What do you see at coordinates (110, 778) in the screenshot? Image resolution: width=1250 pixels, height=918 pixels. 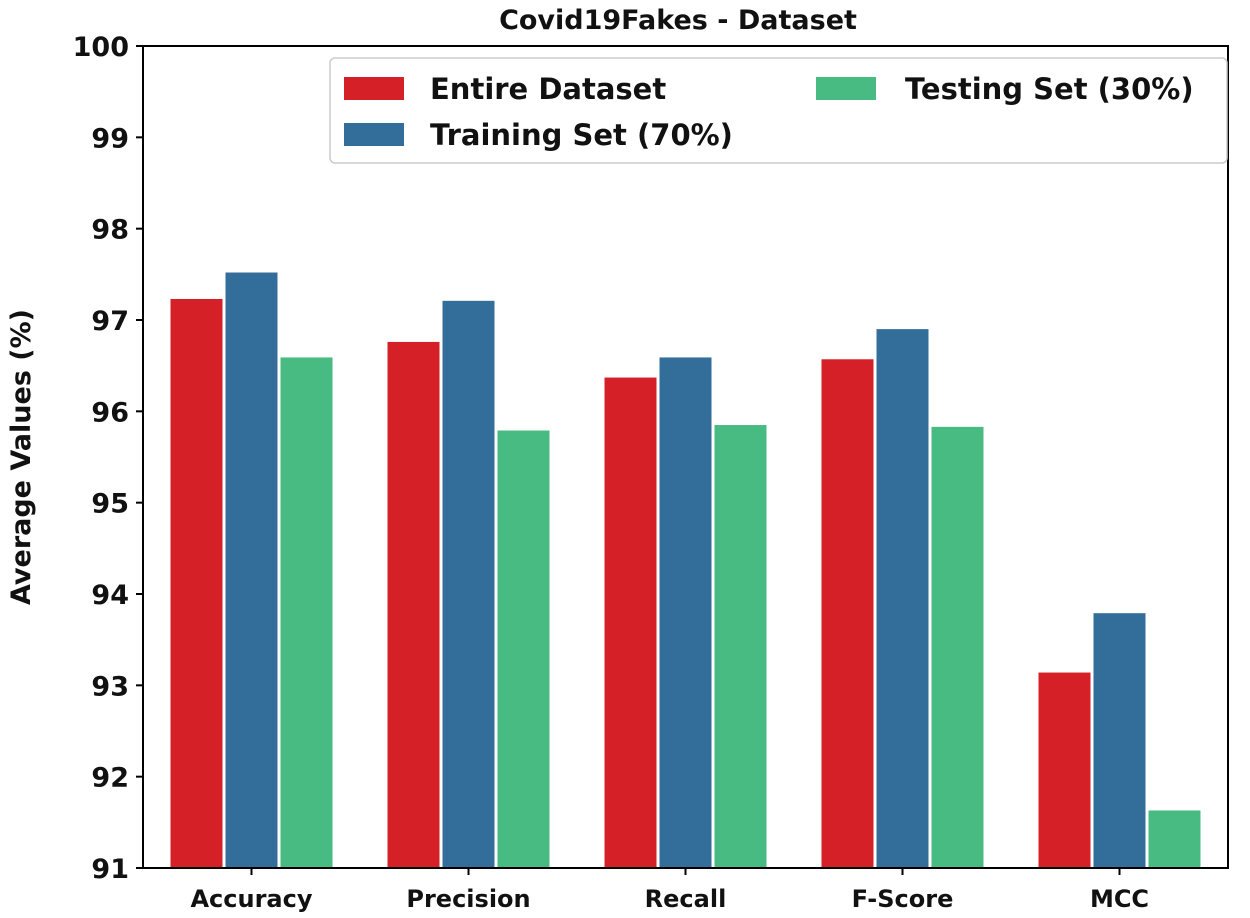 I see `y-tick-label: 92` at bounding box center [110, 778].